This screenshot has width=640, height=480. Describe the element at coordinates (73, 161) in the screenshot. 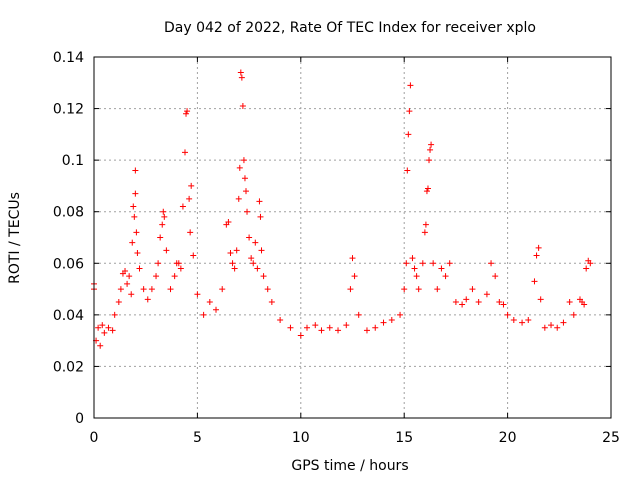

I see `y-tick-label: 0.1` at that location.